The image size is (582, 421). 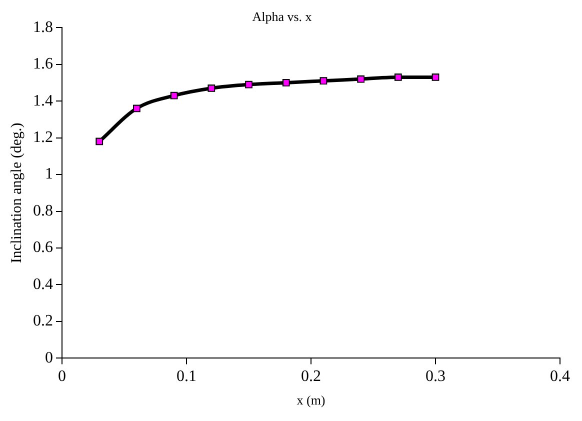 What do you see at coordinates (43, 321) in the screenshot?
I see `y-tick-label: 0.2` at bounding box center [43, 321].